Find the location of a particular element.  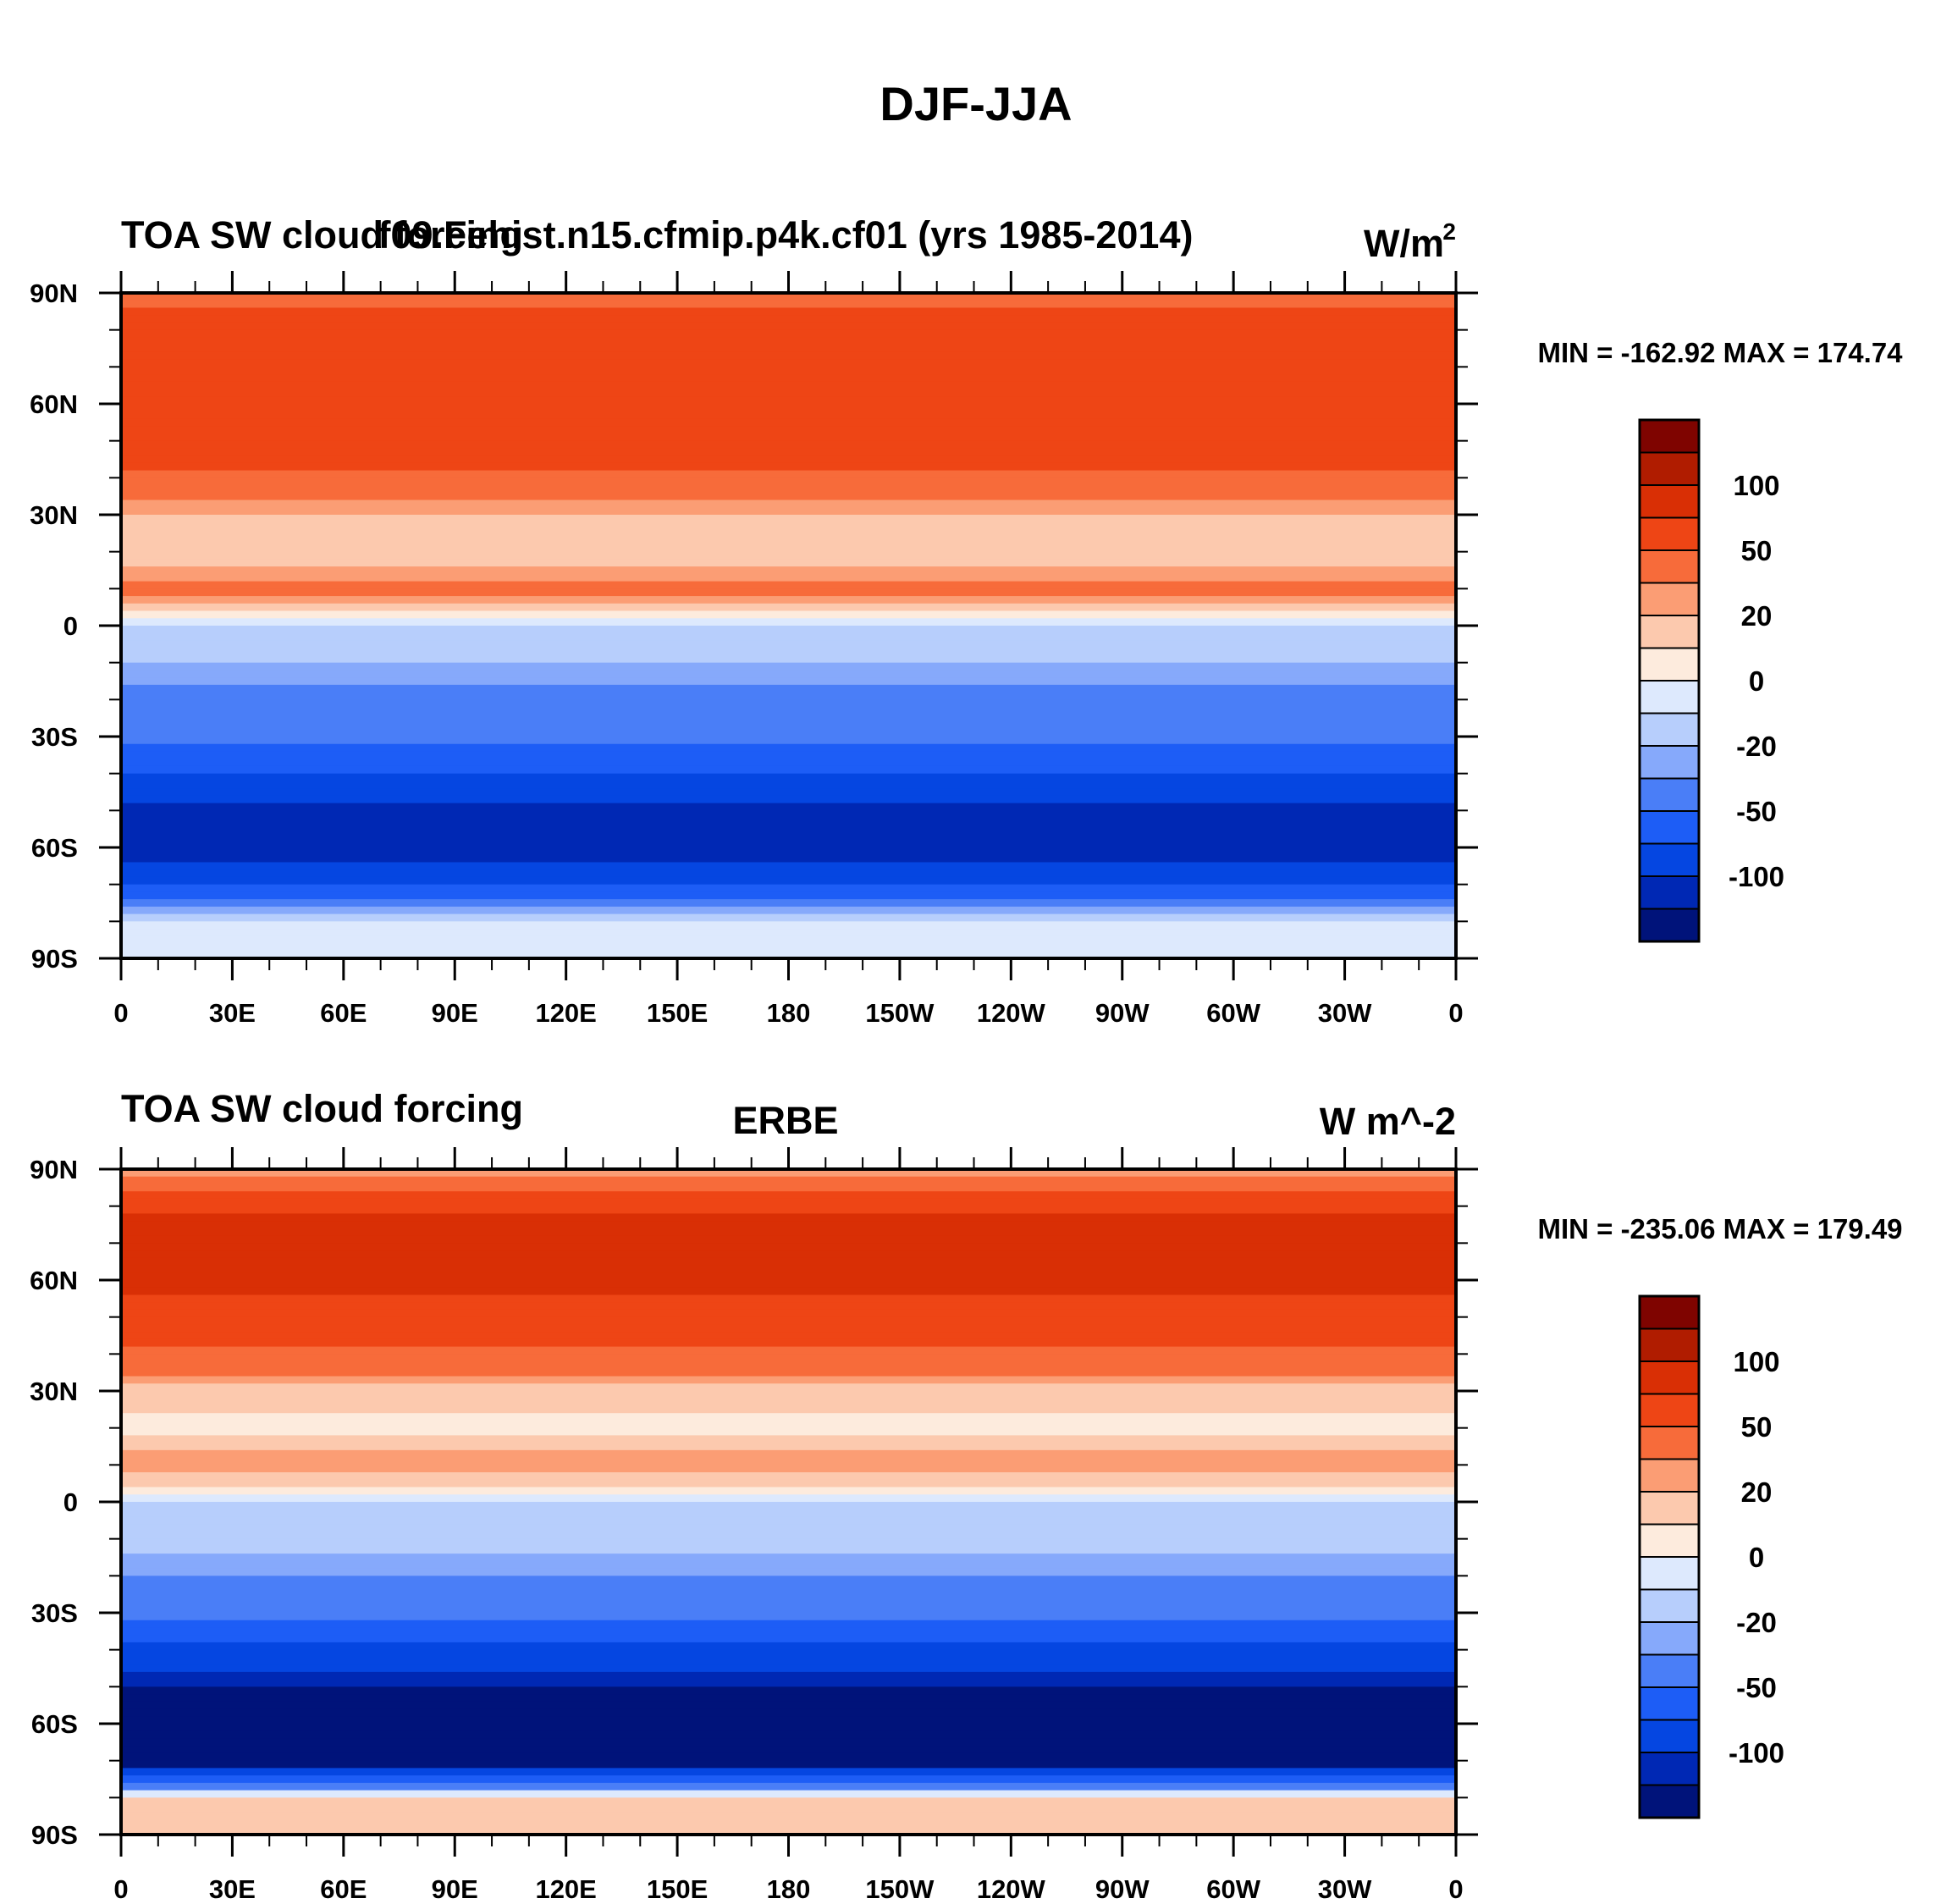

x-tick-label: 120E is located at coordinates (565, 1889).